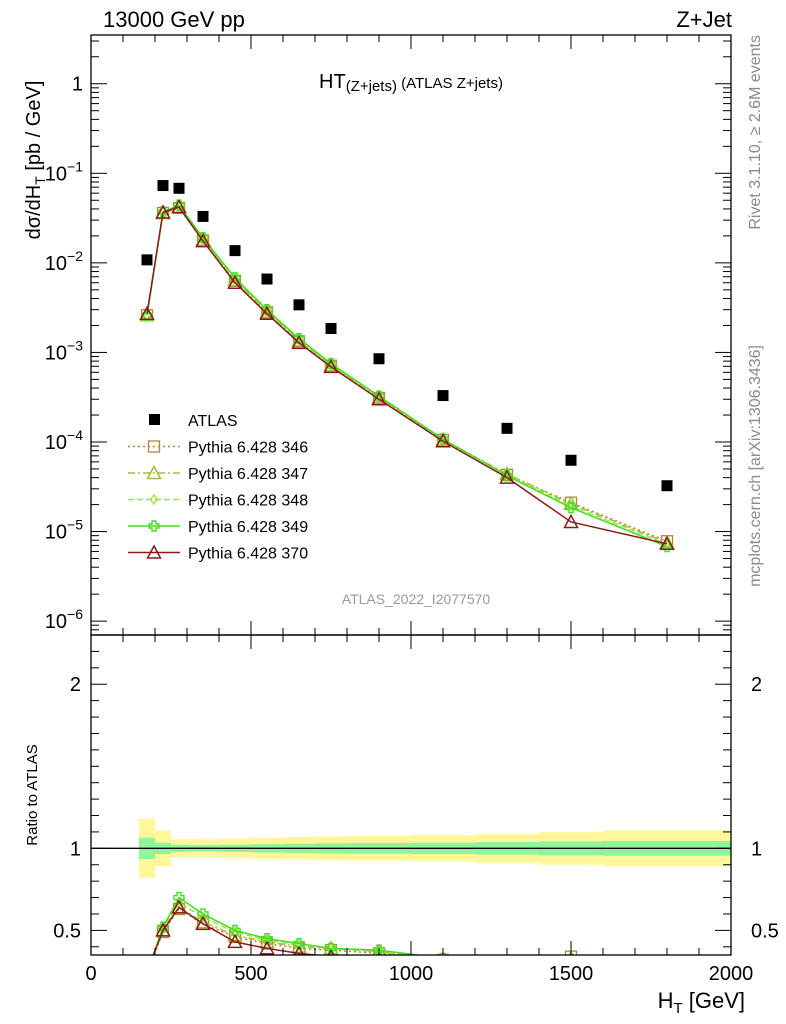 The height and width of the screenshot is (1024, 786). I want to click on ratio-tick-label-left: 1, so click(75, 849).